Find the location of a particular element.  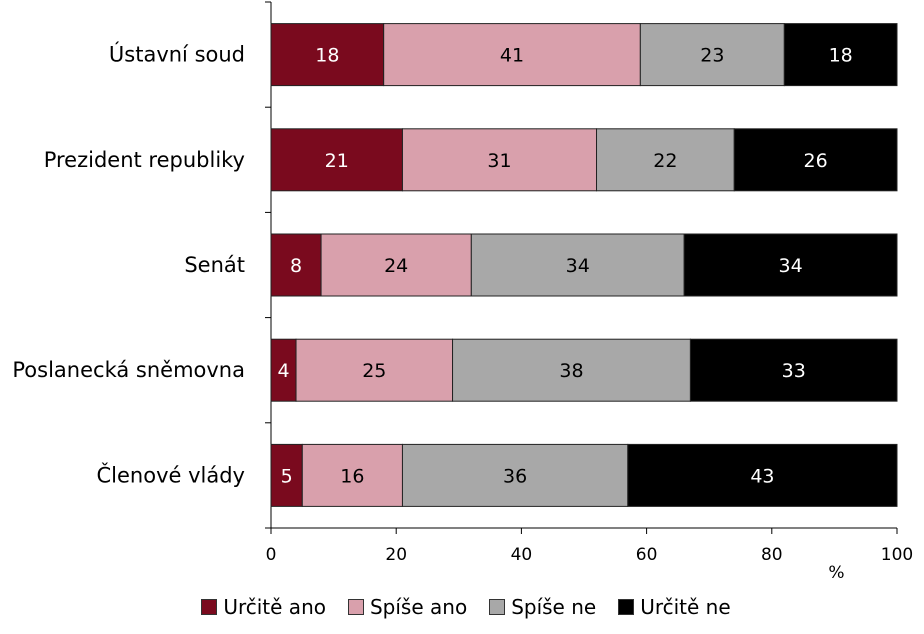

legend-item: Spíše ne is located at coordinates (538, 607).